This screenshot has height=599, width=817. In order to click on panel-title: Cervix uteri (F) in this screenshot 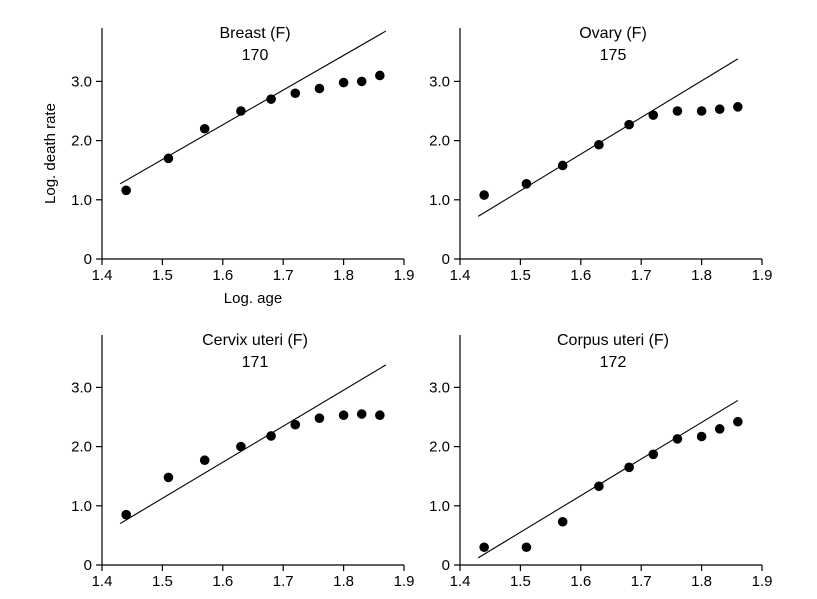, I will do `click(255, 340)`.